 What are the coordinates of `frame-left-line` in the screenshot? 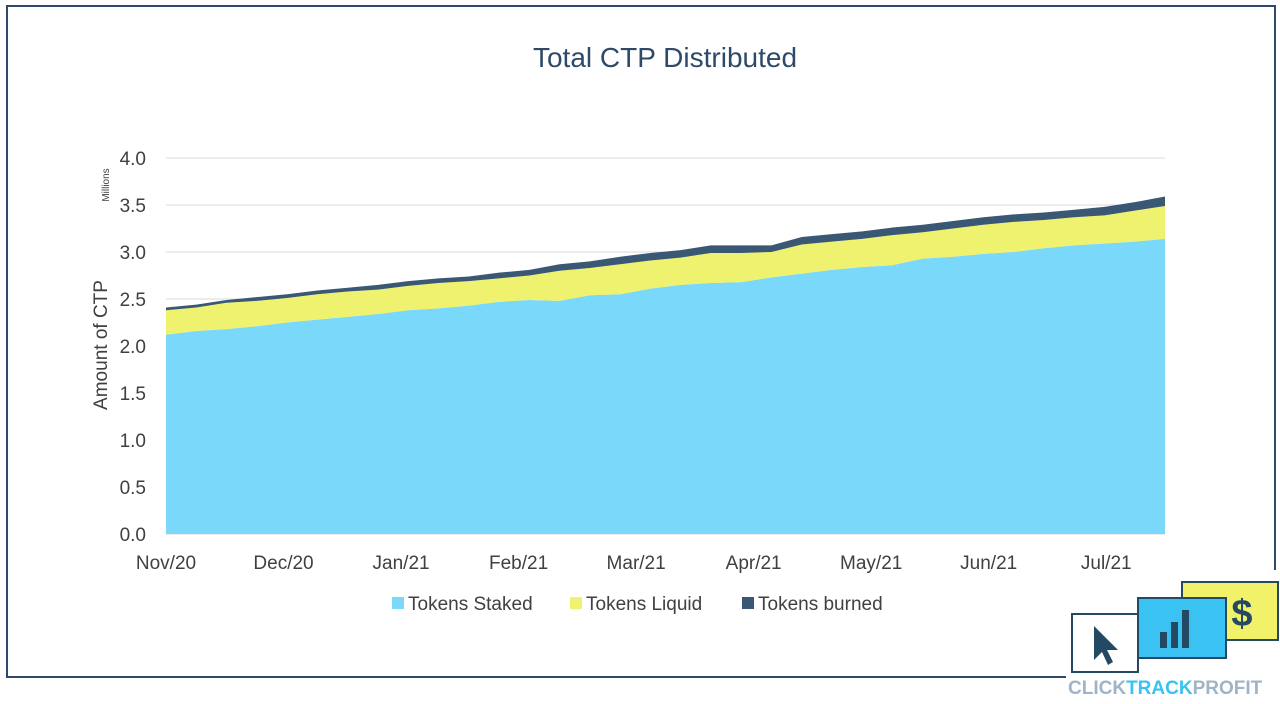 It's located at (7, 341).